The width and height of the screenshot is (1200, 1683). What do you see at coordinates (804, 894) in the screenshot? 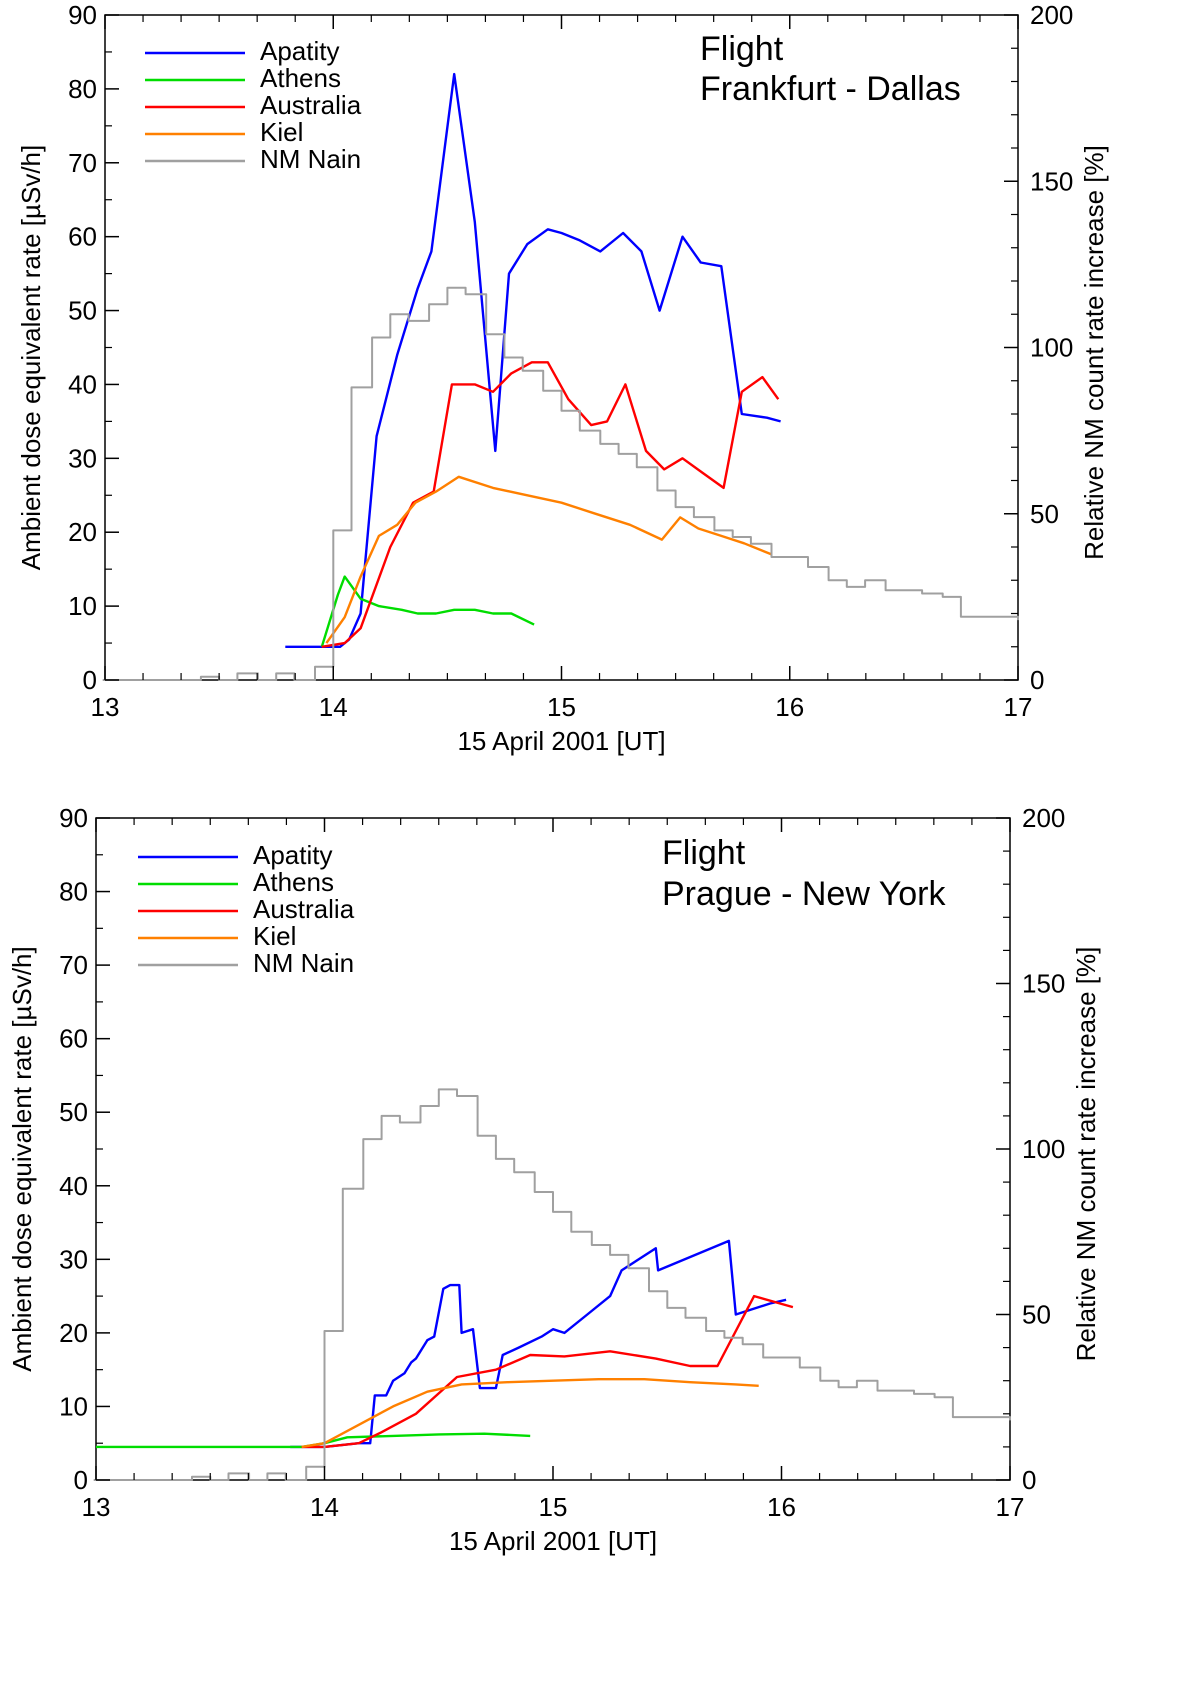
I see `chart-subtitle: Prague - New York` at bounding box center [804, 894].